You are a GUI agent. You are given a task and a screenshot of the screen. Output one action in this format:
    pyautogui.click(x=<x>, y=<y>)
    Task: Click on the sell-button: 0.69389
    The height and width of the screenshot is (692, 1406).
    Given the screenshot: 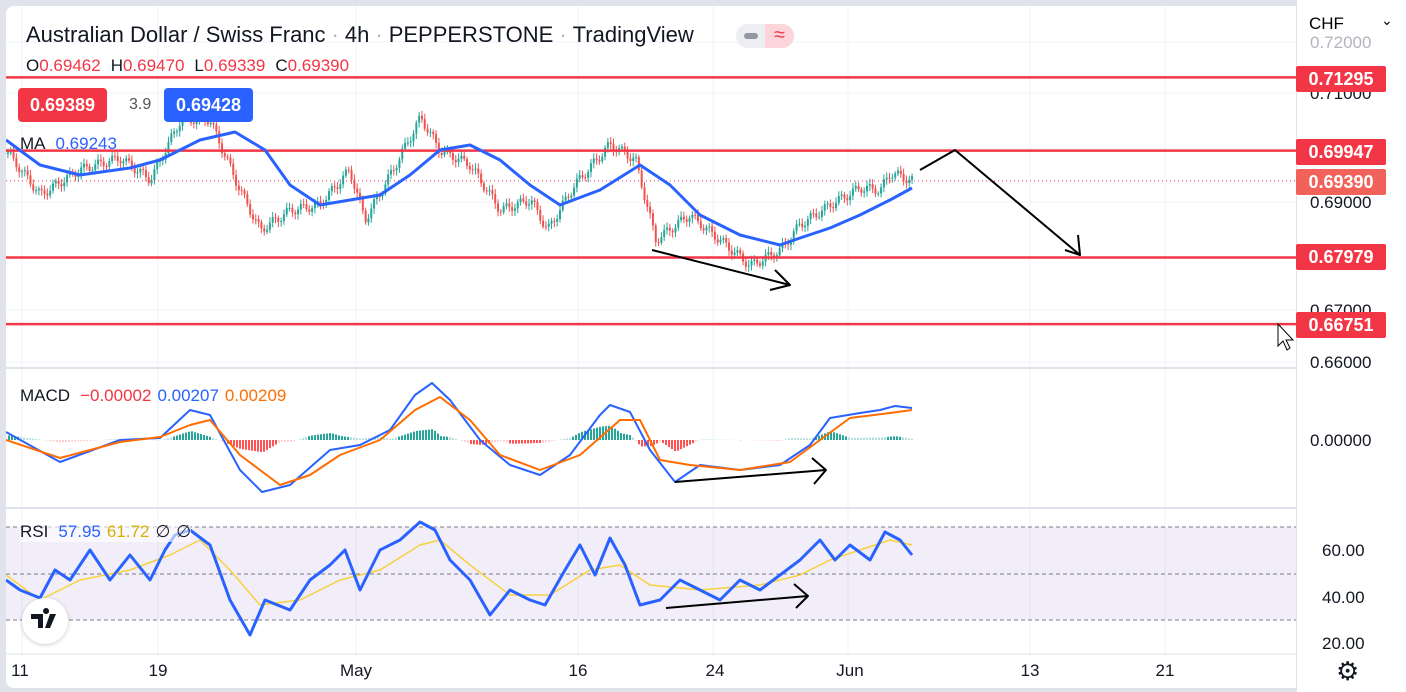 What is the action you would take?
    pyautogui.click(x=63, y=105)
    